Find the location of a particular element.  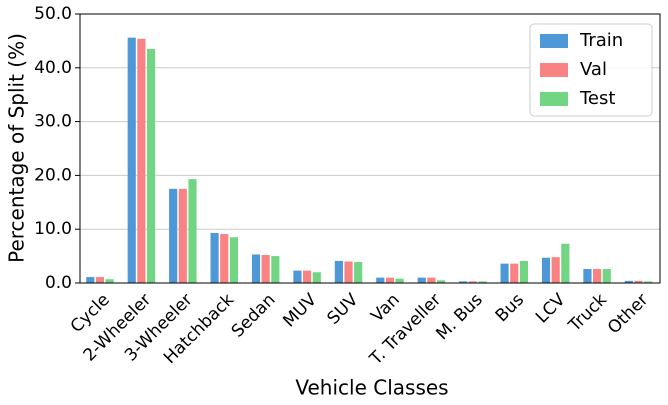

x-axis-label: Vehicle Classes is located at coordinates (371, 388).